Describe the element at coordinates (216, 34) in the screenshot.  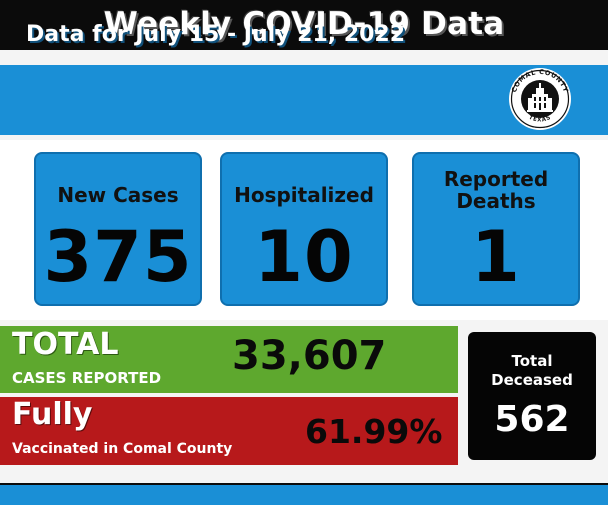
I see `date-range-heading: Data for July 15 - July 21, 2022` at that location.